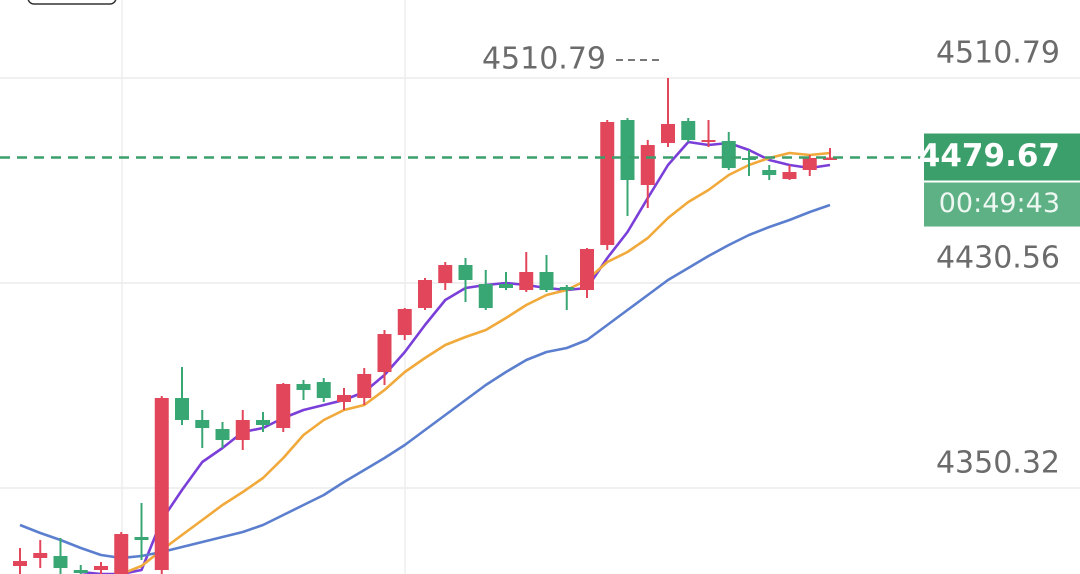 This screenshot has height=574, width=1080. Describe the element at coordinates (998, 462) in the screenshot. I see `y-tick-label: 4350.32` at that location.